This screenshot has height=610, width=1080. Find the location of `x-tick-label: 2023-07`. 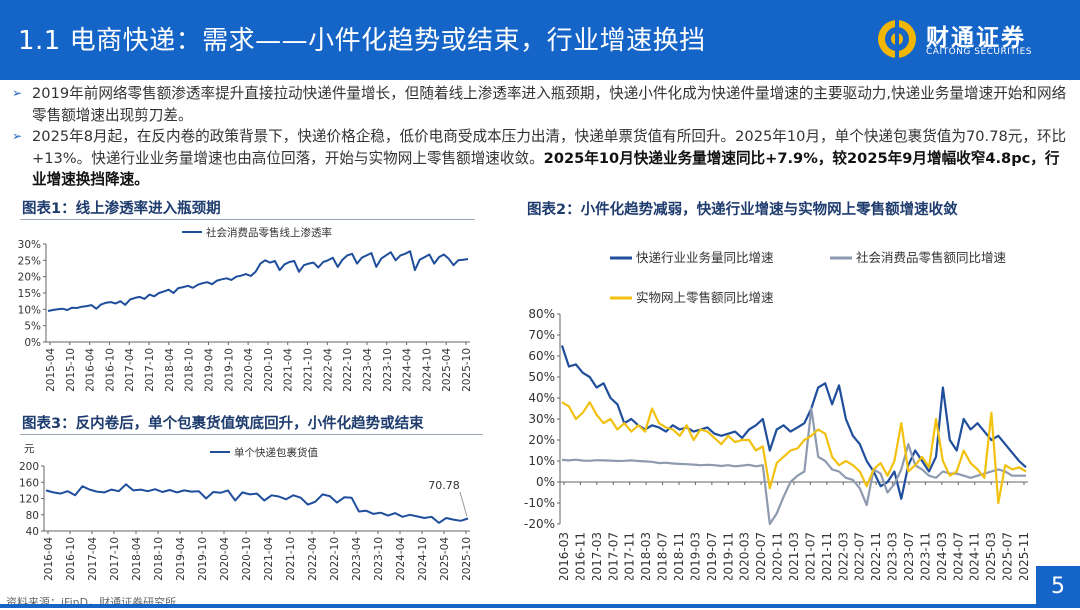

x-tick-label: 2023-07 is located at coordinates (909, 556).